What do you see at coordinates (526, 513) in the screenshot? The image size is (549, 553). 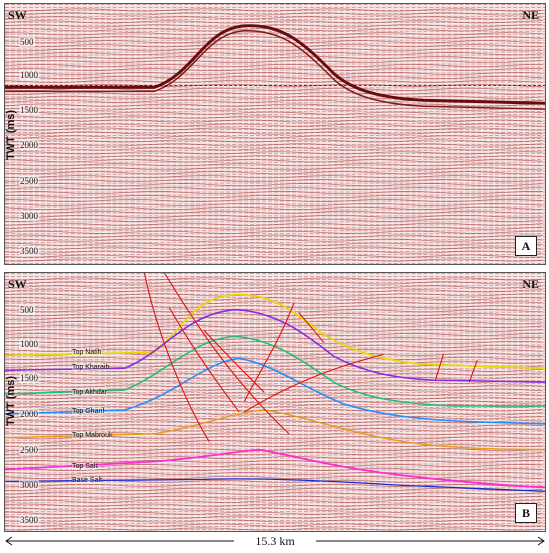 I see `panel-tag-b: B` at bounding box center [526, 513].